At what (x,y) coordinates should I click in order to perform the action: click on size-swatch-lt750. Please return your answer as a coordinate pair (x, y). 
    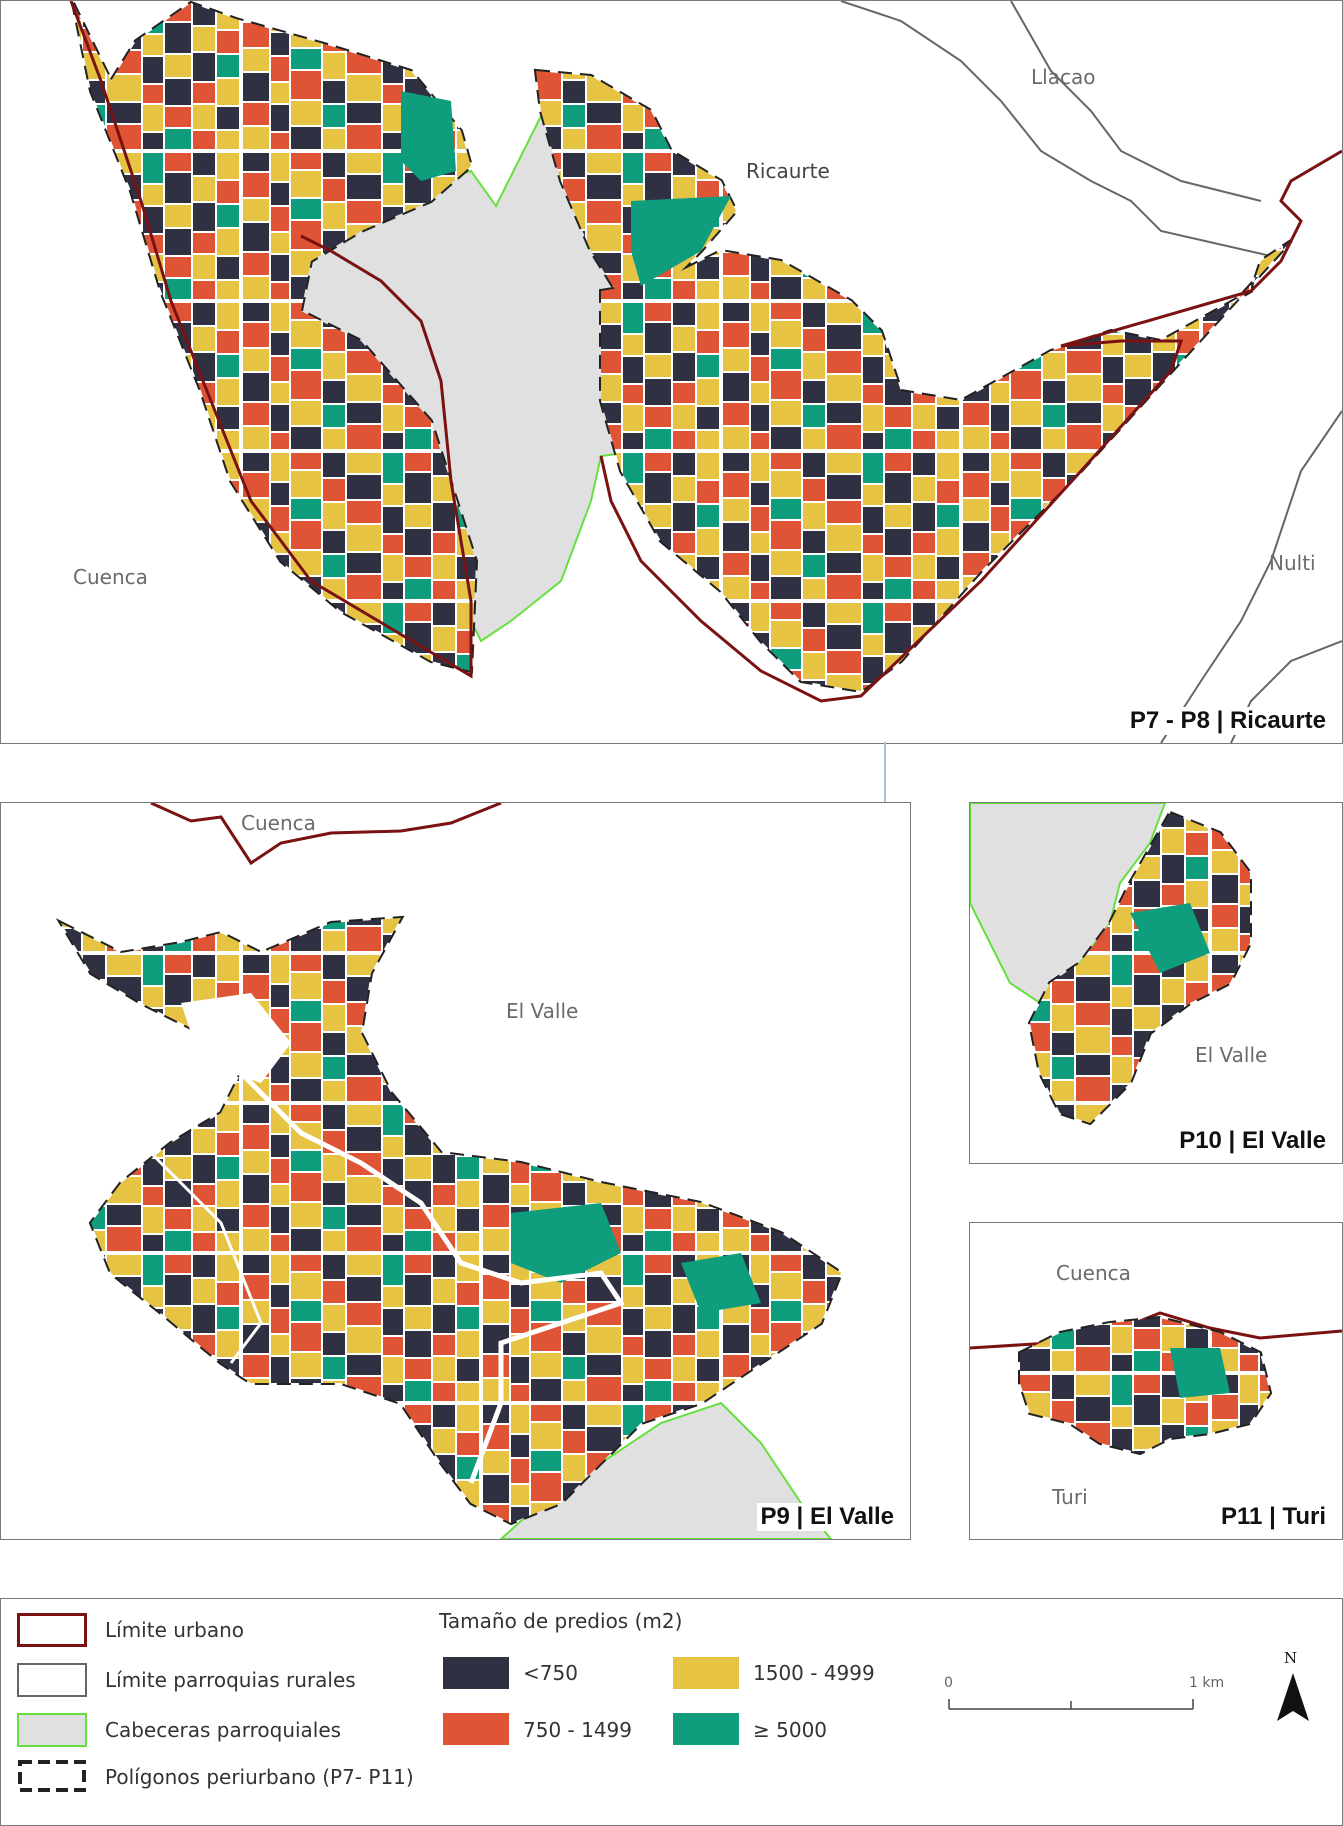
    Looking at the image, I should click on (476, 1673).